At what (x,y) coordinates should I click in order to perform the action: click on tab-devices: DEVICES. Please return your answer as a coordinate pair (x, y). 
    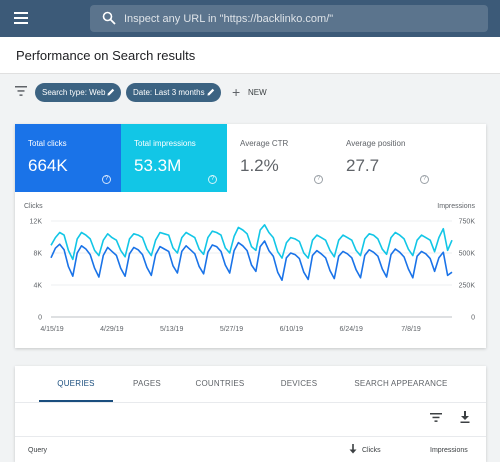
    Looking at the image, I should click on (299, 383).